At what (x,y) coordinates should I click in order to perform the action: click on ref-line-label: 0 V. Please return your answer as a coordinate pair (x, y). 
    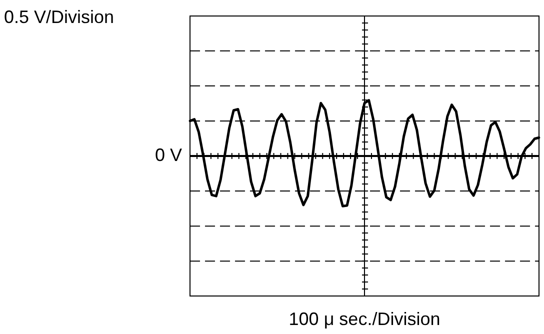
    Looking at the image, I should click on (168, 154).